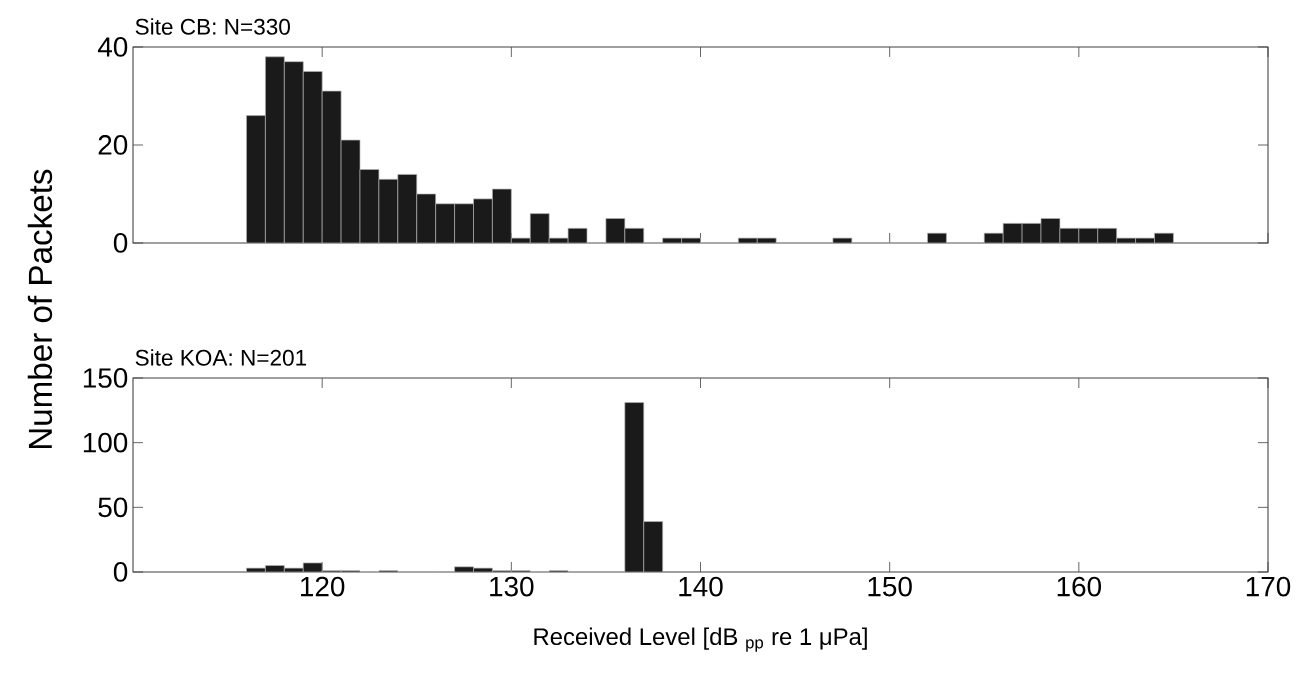 The width and height of the screenshot is (1304, 694). Describe the element at coordinates (890, 586) in the screenshot. I see `x-tick-label: 150` at that location.